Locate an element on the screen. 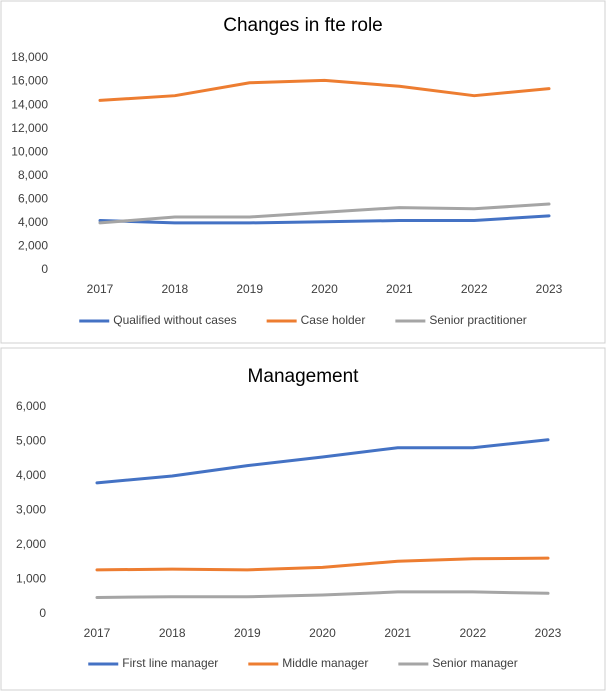  legend-label: Middle manager is located at coordinates (325, 663).